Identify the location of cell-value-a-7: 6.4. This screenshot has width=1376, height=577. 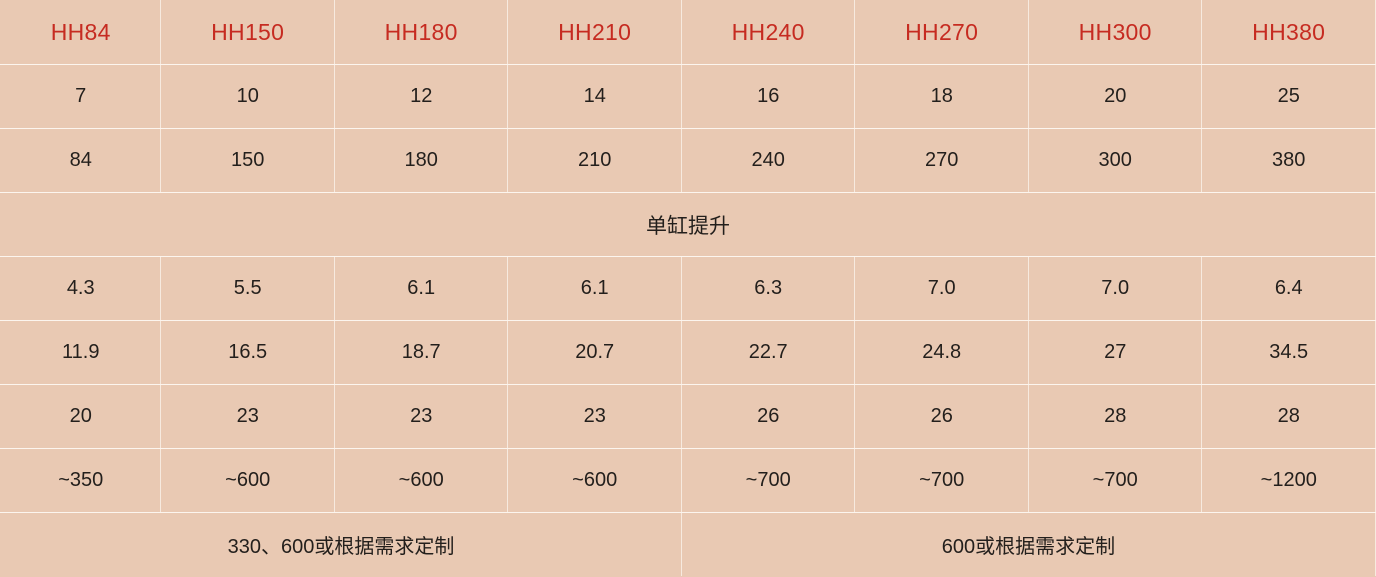
(1288, 288).